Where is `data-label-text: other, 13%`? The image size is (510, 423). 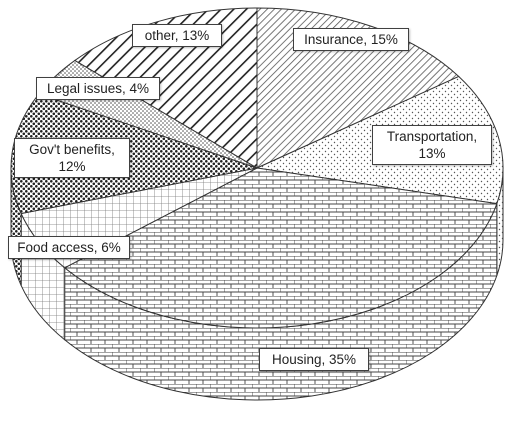
data-label-text: other, 13% is located at coordinates (177, 35).